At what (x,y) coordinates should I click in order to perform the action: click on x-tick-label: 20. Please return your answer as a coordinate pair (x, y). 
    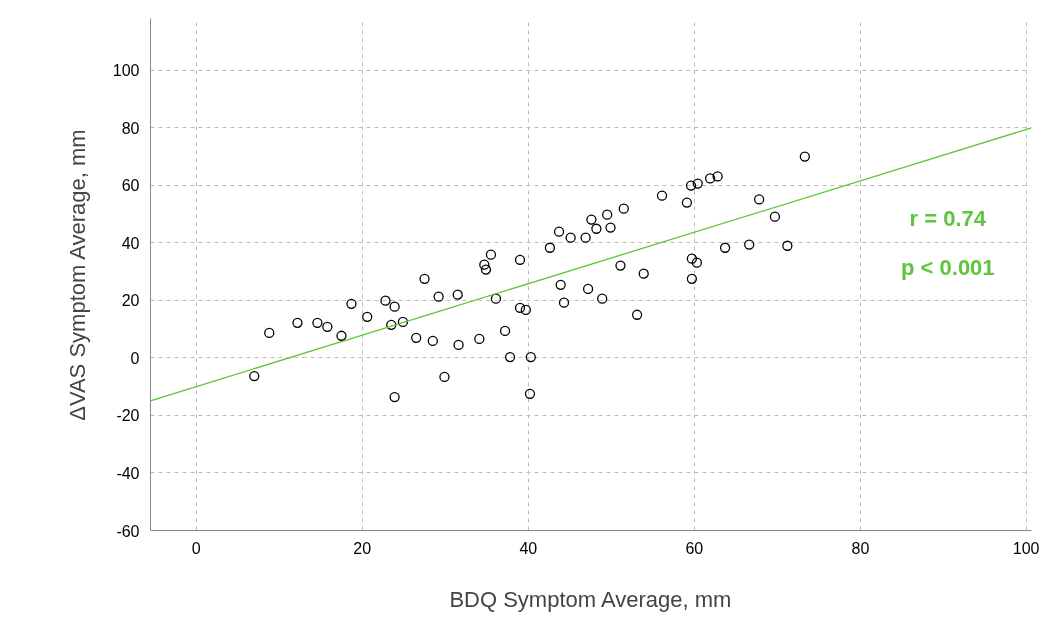
    Looking at the image, I should click on (362, 548).